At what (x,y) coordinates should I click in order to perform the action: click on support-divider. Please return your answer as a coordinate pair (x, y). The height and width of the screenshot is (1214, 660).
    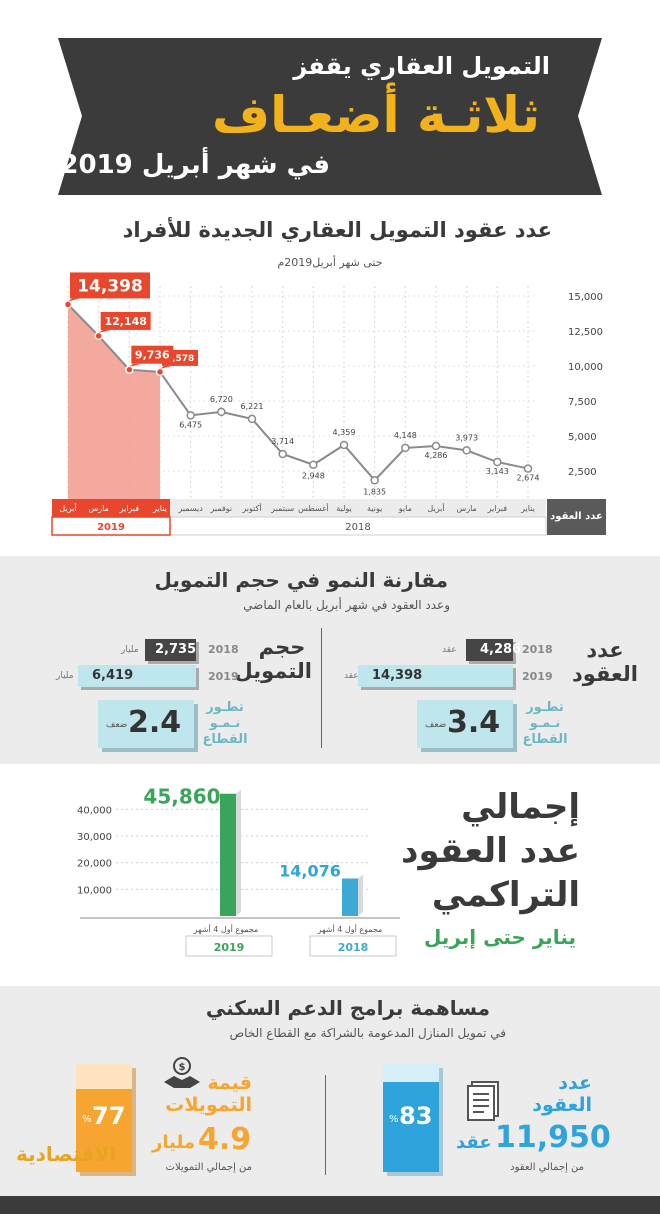
    Looking at the image, I should click on (325, 1125).